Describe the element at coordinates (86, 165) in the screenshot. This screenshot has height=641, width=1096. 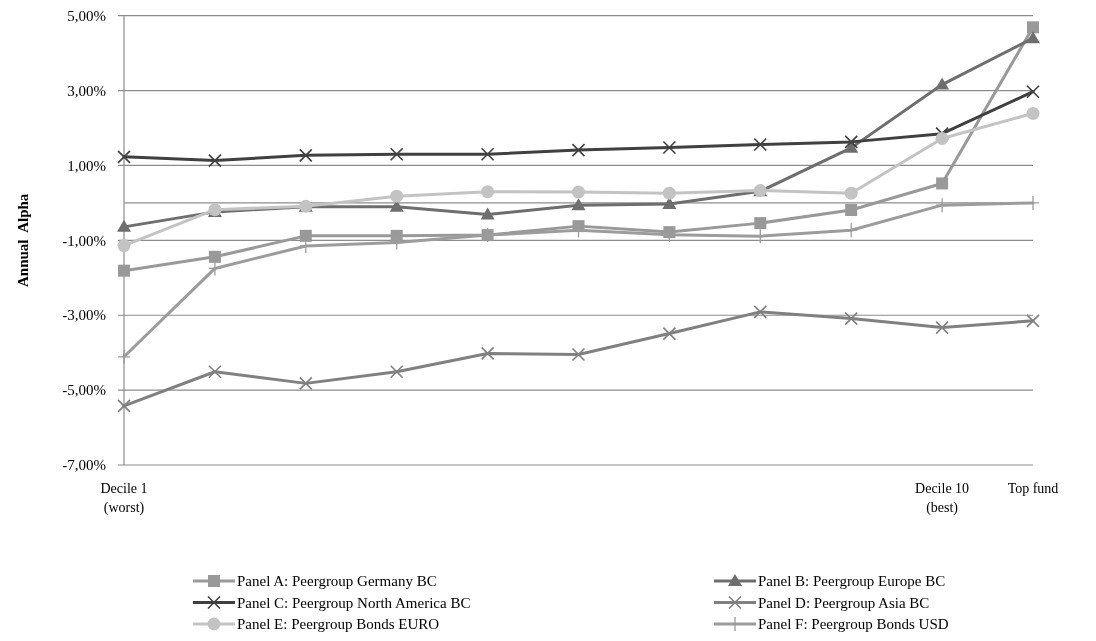
I see `y-tick-label: 1,00%` at that location.